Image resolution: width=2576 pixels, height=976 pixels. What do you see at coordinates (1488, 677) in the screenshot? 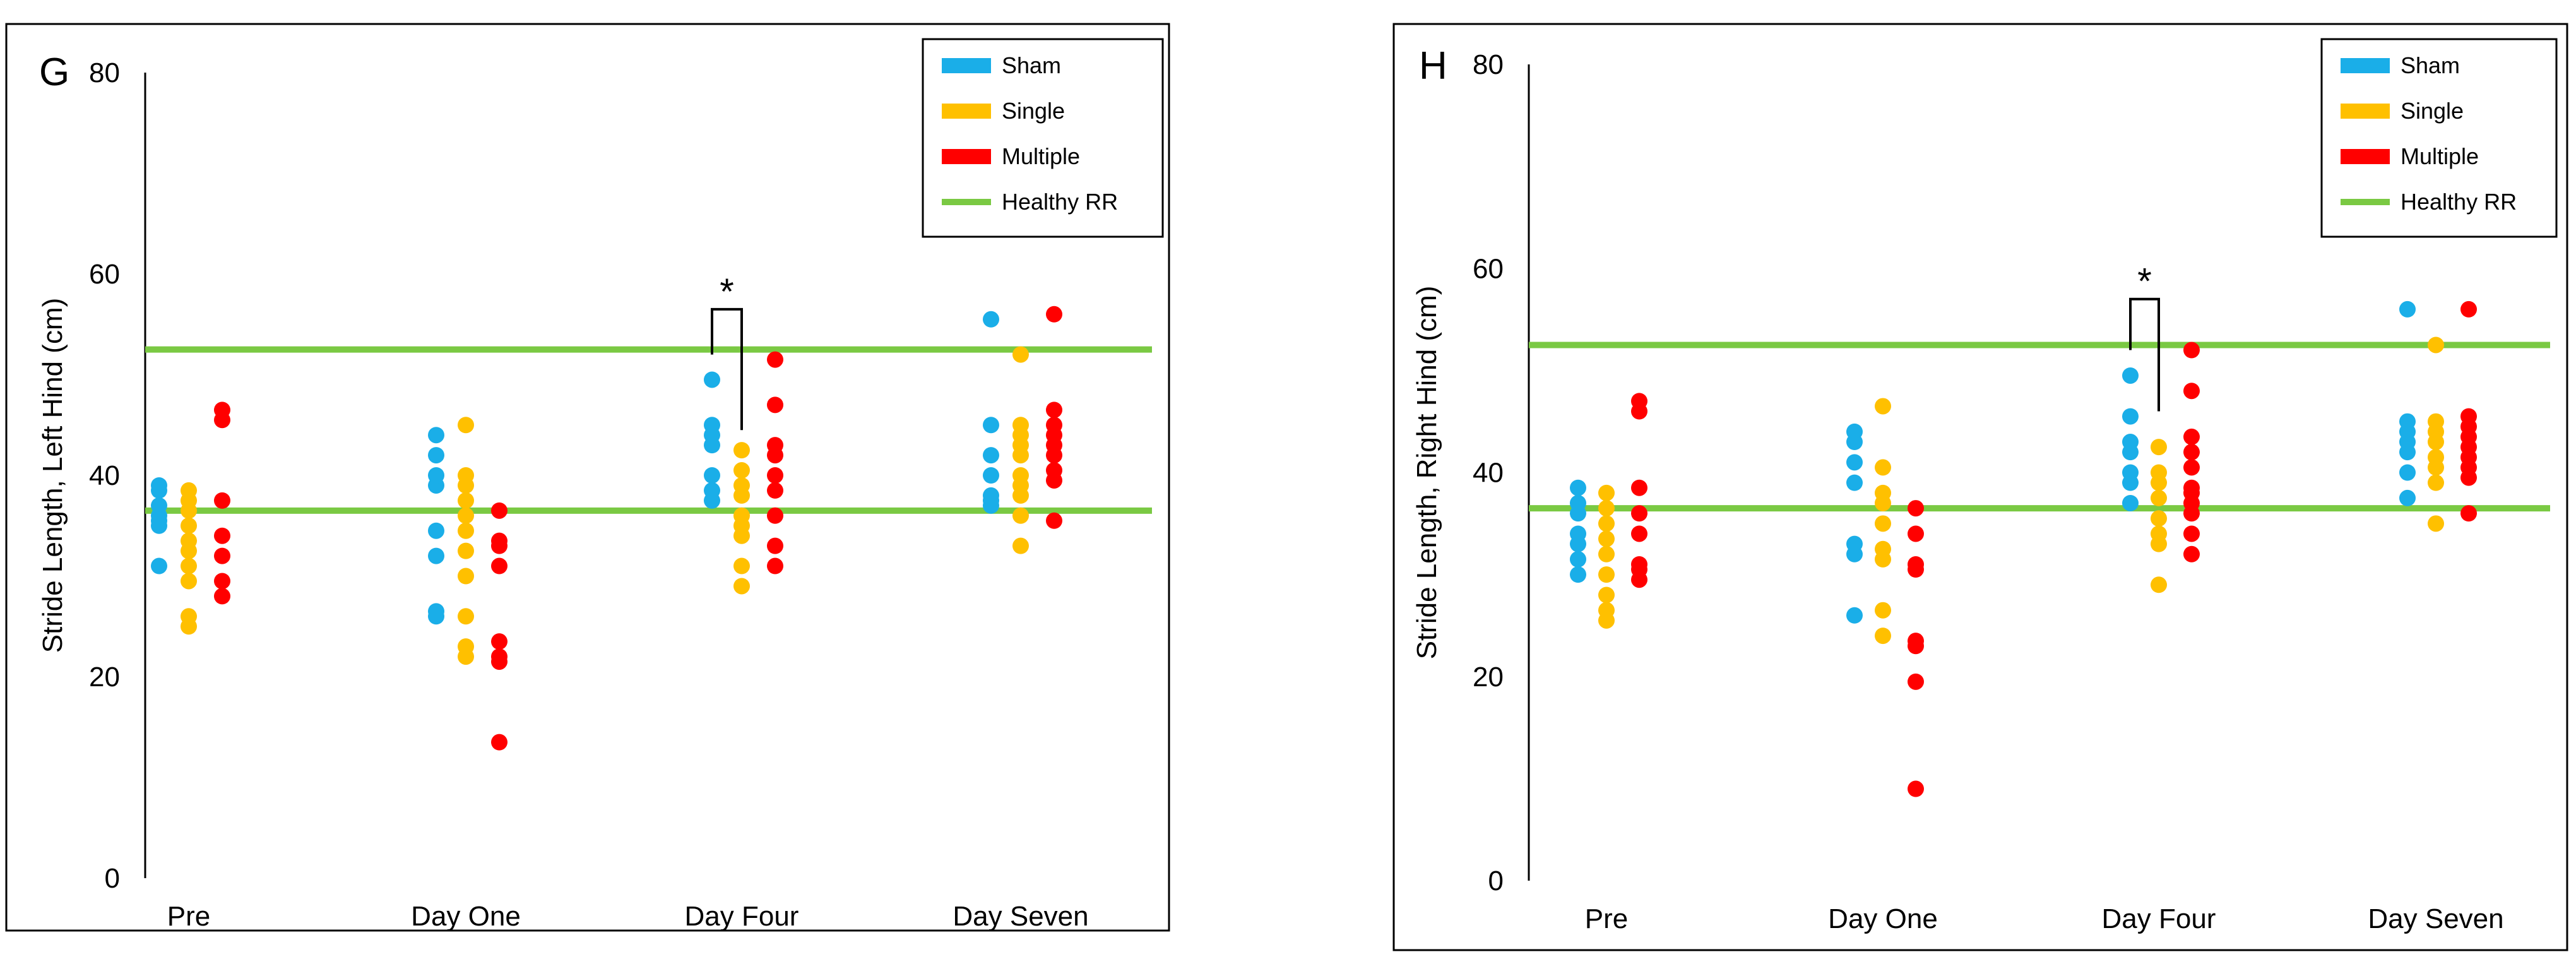
I see `y-tick-label: 20` at bounding box center [1488, 677].